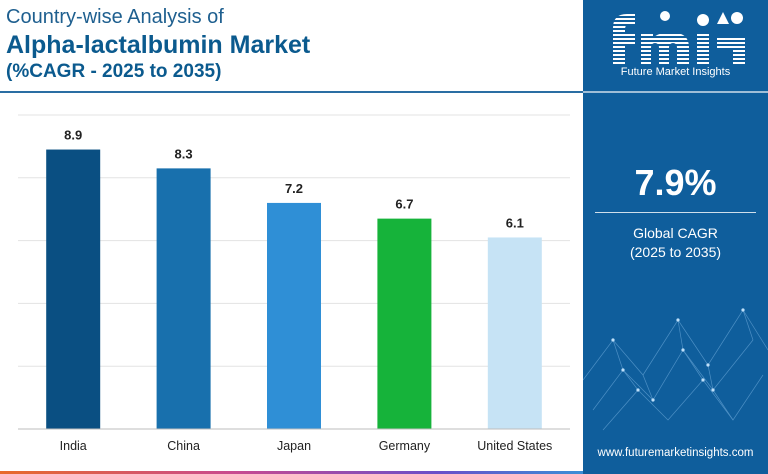 Image resolution: width=768 pixels, height=474 pixels. Describe the element at coordinates (294, 315) in the screenshot. I see `bar-japan` at that location.